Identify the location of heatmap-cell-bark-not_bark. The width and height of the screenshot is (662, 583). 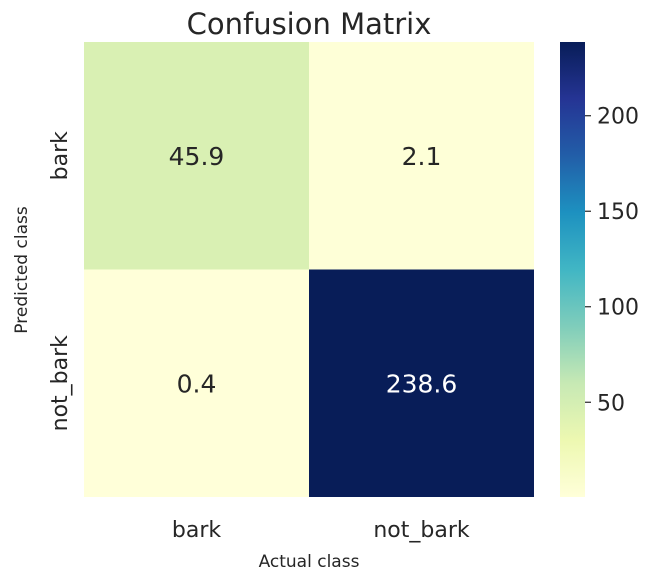
(421, 156).